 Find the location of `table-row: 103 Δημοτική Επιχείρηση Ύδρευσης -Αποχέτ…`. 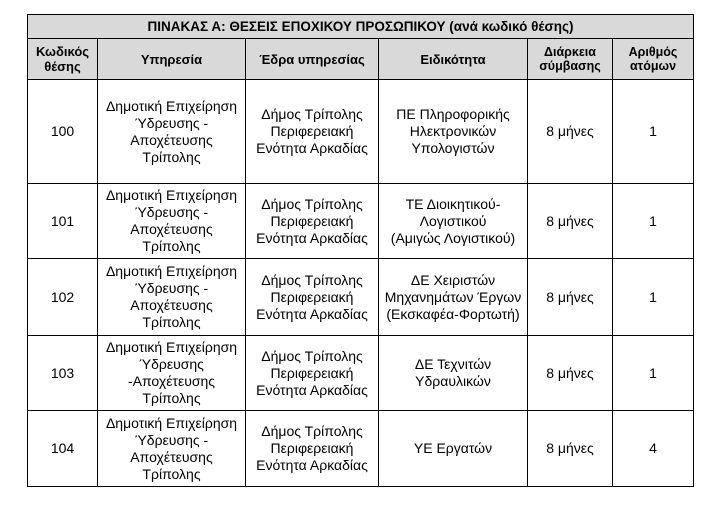

table-row: 103 Δημοτική Επιχείρηση Ύδρευσης -Αποχέτ… is located at coordinates (361, 373).